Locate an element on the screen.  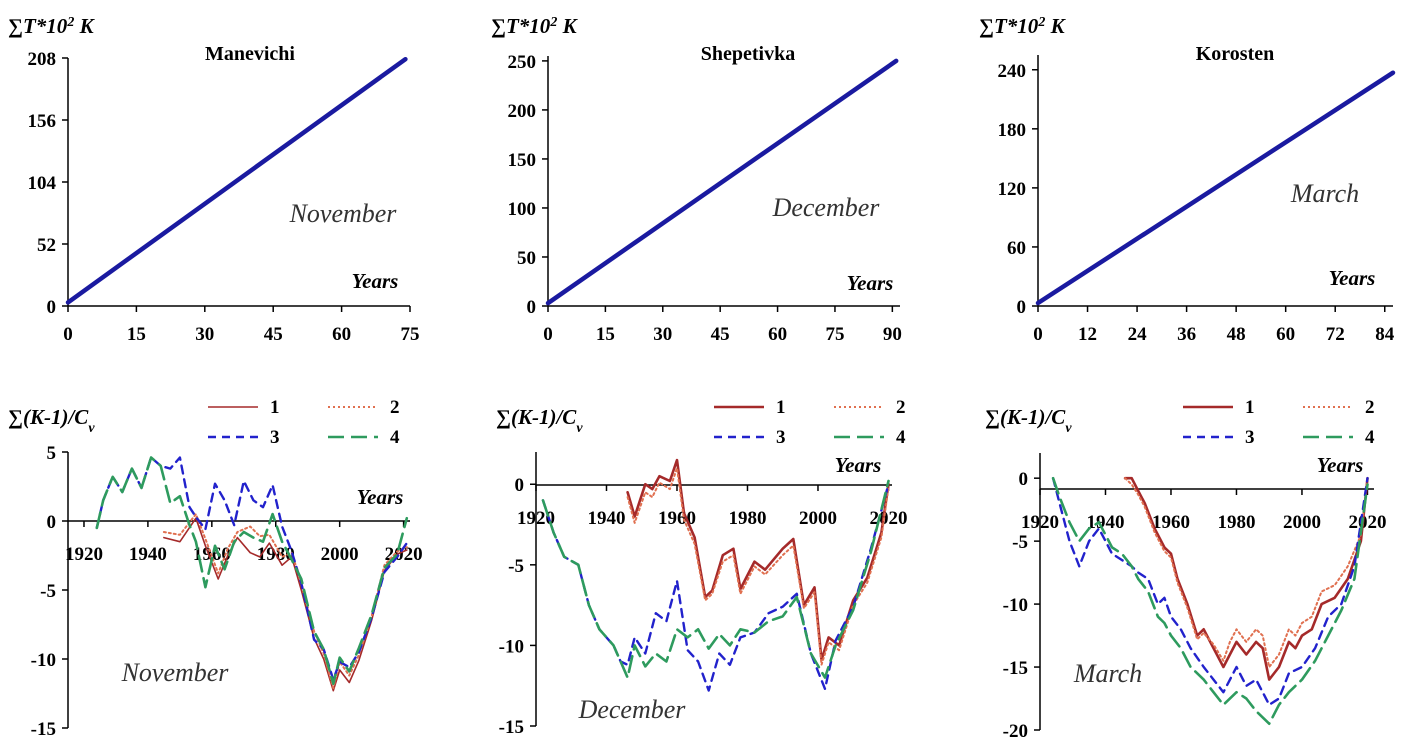
x-tick-label: 84 is located at coordinates (1385, 334).